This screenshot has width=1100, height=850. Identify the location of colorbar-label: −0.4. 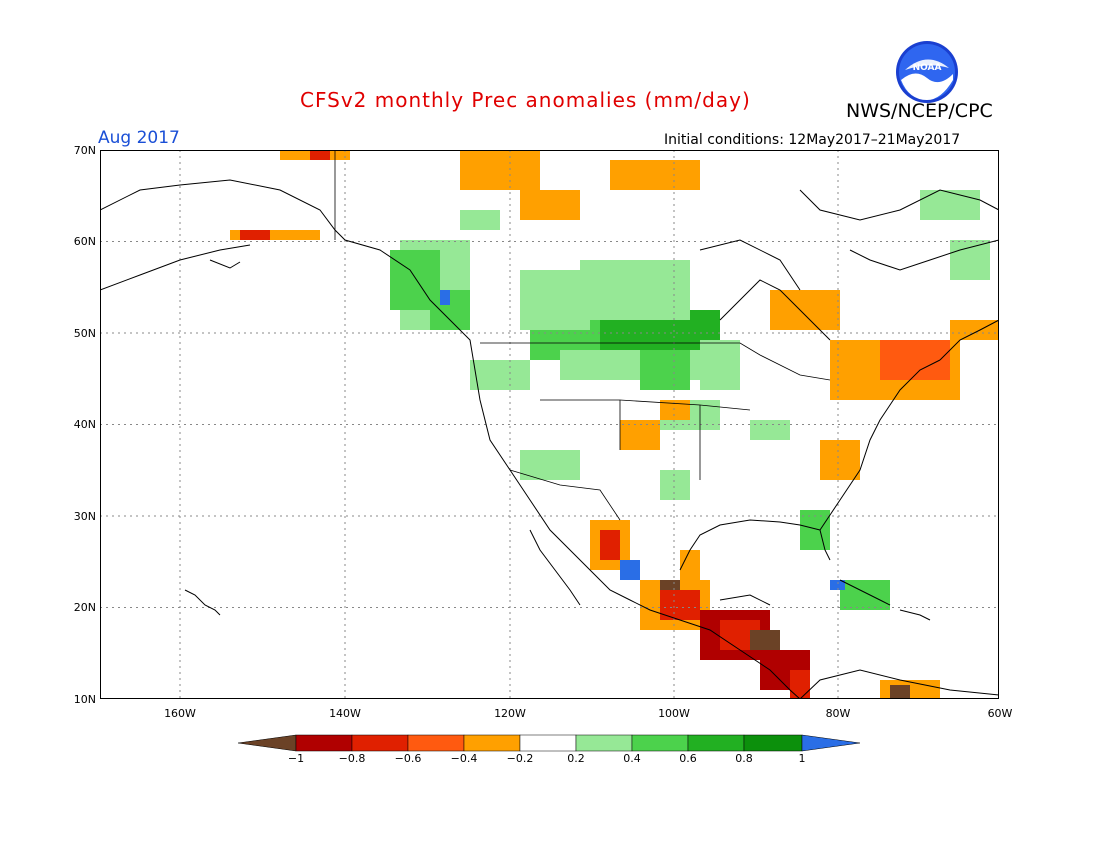
(464, 758).